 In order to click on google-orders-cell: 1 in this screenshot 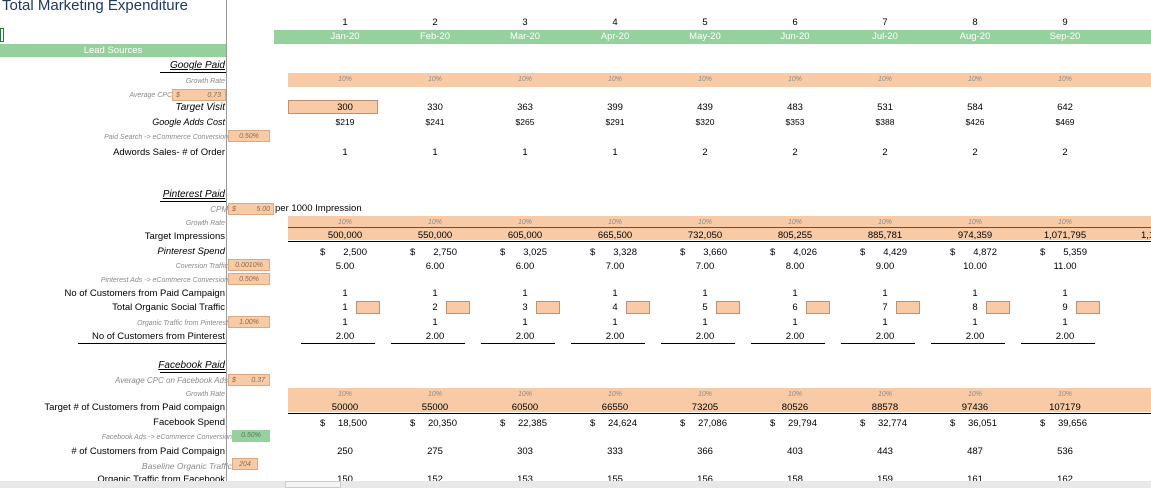, I will do `click(345, 152)`.